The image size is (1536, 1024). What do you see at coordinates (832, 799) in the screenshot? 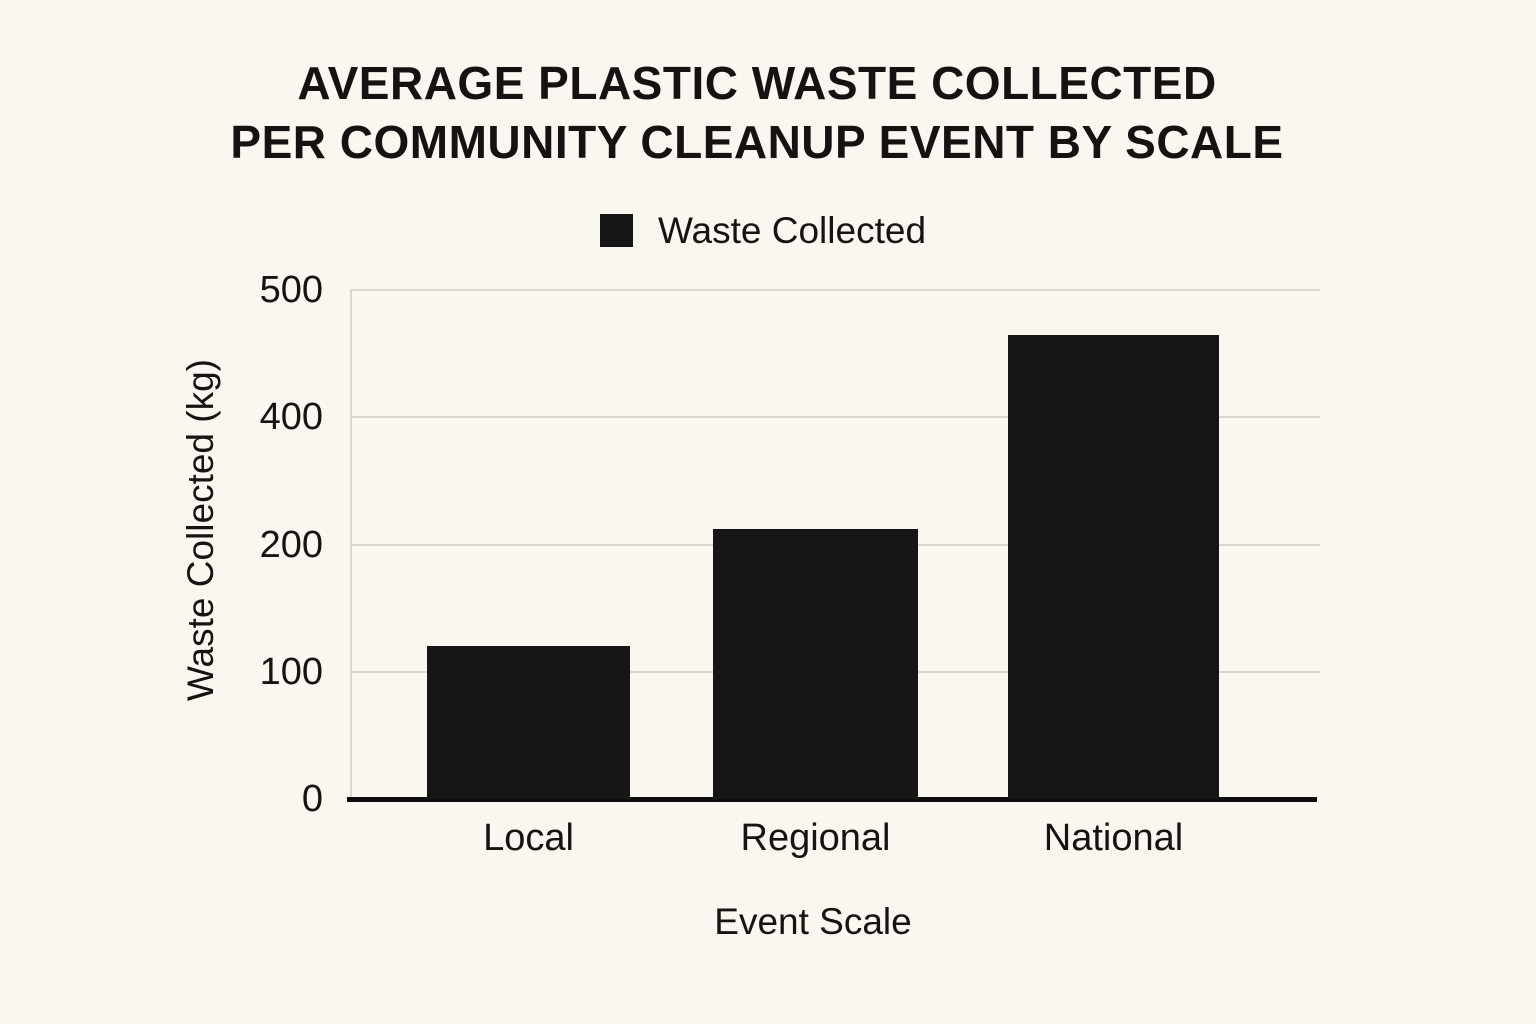
I see `x-axis-line` at bounding box center [832, 799].